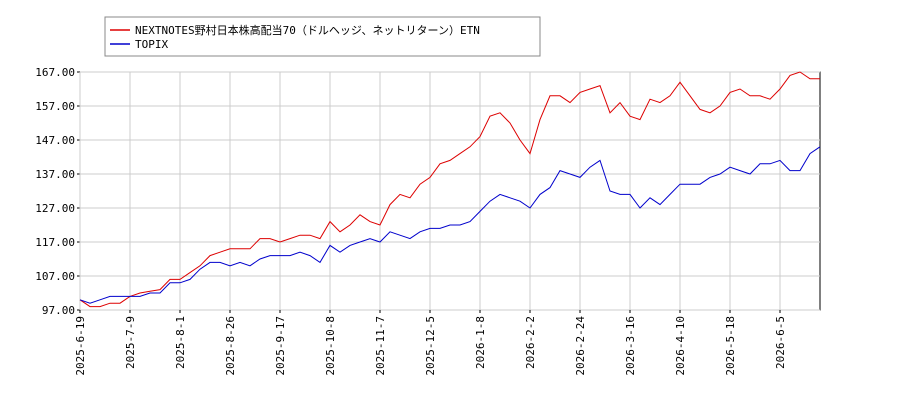  I want to click on y-tick-label: 147.00, so click(55, 140).